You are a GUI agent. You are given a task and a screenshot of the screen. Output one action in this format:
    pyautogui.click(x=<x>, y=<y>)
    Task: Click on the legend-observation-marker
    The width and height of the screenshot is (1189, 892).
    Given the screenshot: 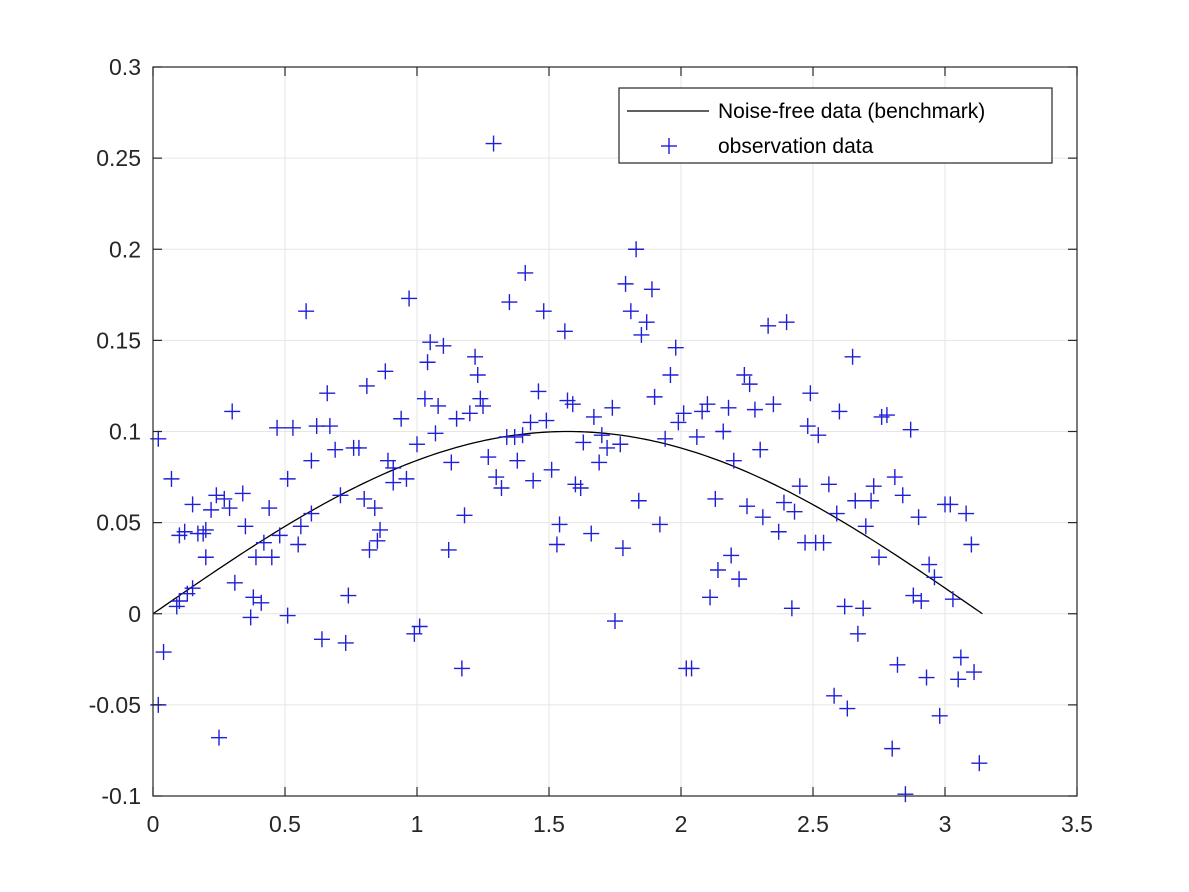 What is the action you would take?
    pyautogui.click(x=669, y=146)
    